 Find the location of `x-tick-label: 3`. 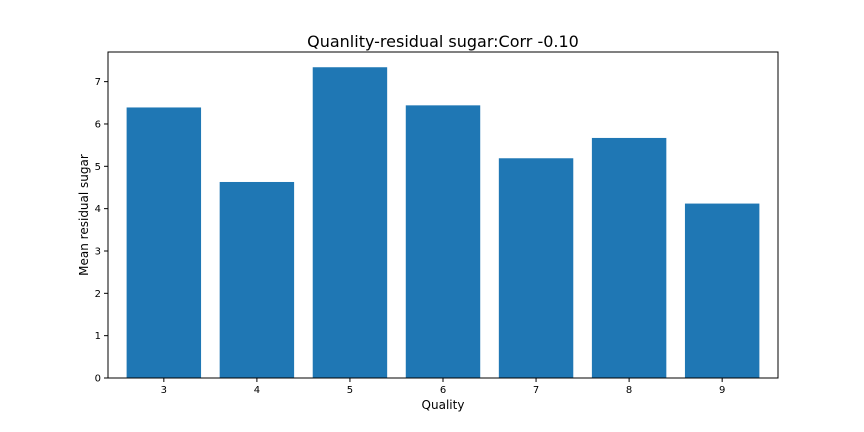

x-tick-label: 3 is located at coordinates (164, 390).